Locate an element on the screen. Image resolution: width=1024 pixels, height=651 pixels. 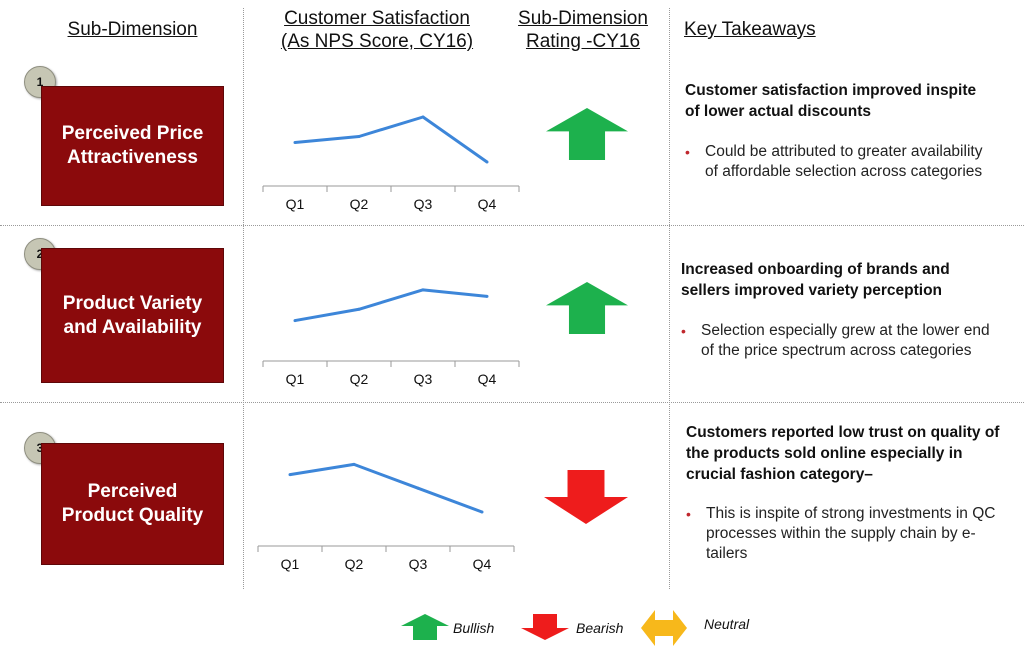
bearish-legend-icon is located at coordinates (545, 627).